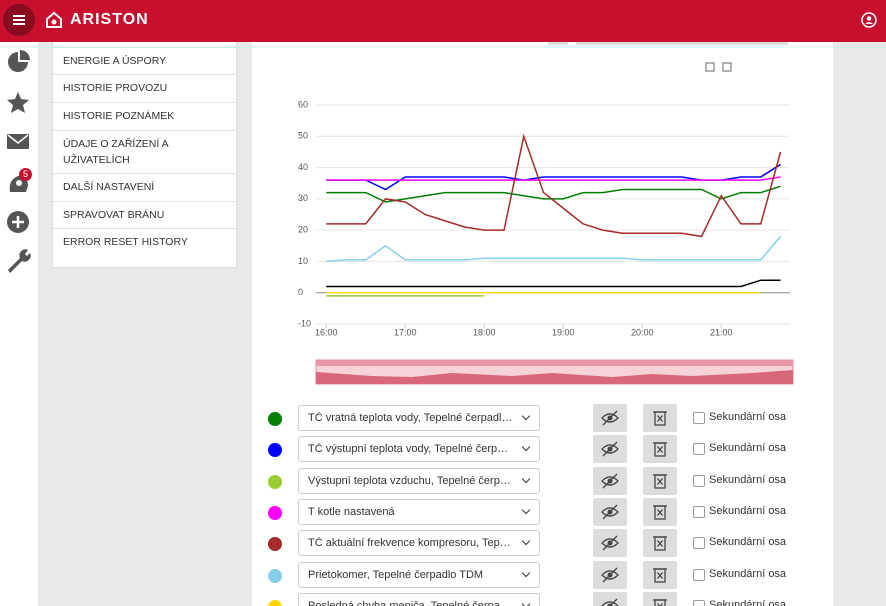  Describe the element at coordinates (563, 332) in the screenshot. I see `x-tick-label: 19:00` at that location.